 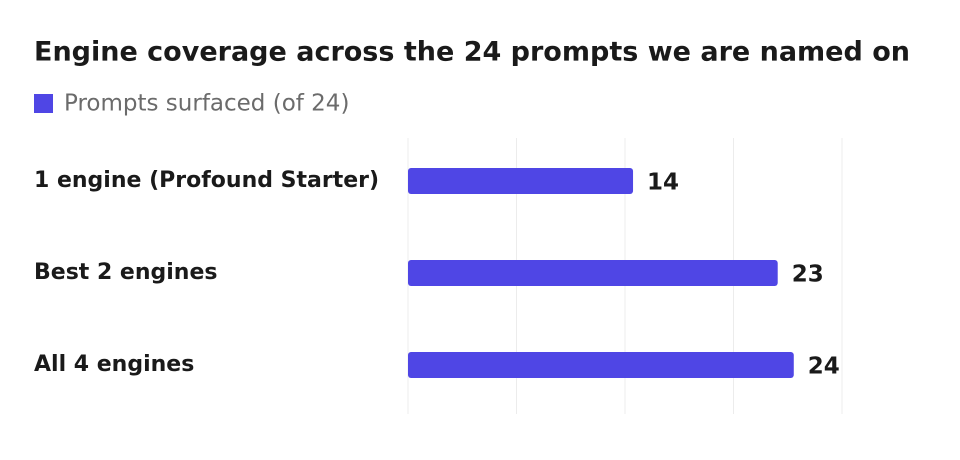 I want to click on category-label: All 4 engines, so click(x=114, y=364).